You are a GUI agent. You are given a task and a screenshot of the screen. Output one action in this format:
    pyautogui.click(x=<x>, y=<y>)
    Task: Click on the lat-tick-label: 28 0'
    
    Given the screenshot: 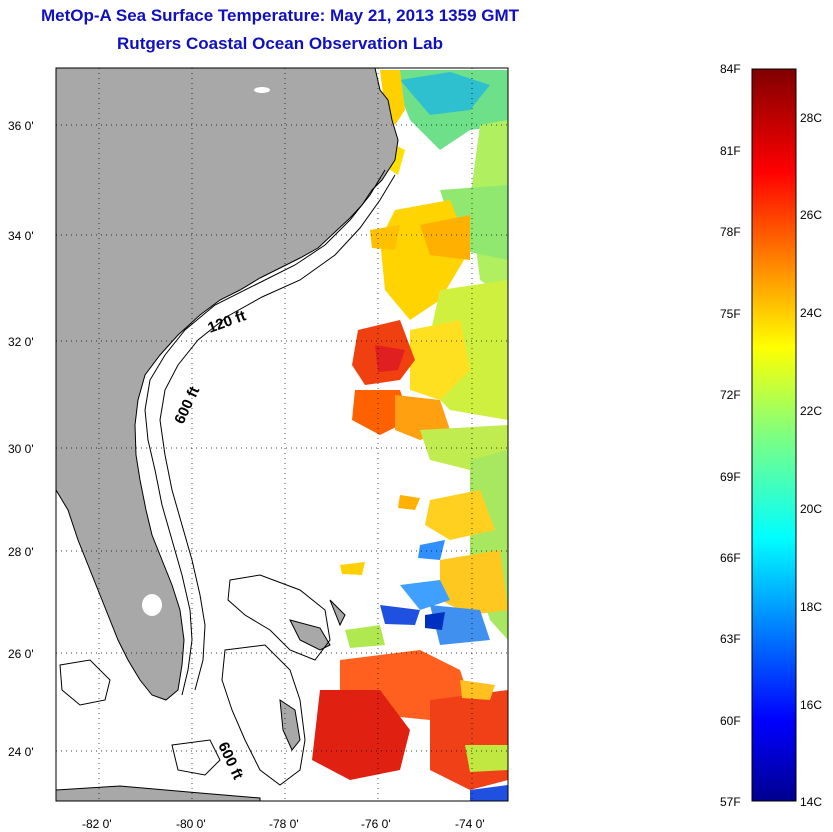 What is the action you would take?
    pyautogui.click(x=21, y=552)
    